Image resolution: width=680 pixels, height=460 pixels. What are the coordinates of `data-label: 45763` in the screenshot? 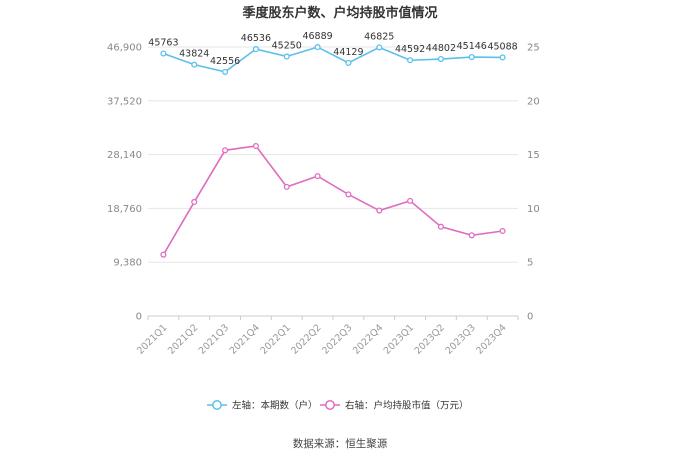 It's located at (163, 43).